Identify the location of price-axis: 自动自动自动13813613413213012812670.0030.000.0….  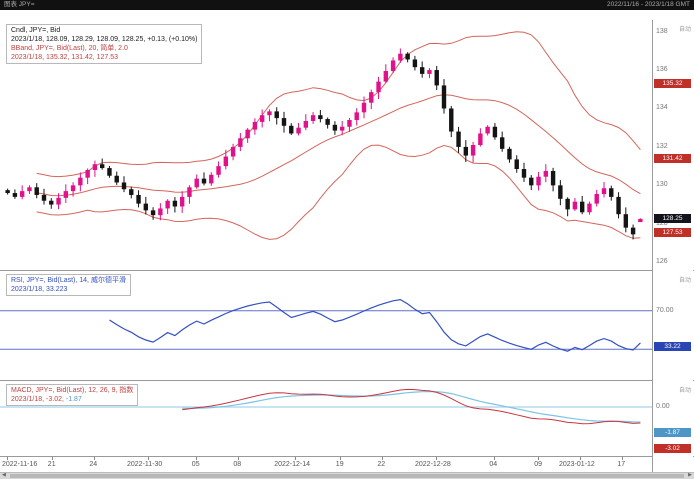
(672, 246).